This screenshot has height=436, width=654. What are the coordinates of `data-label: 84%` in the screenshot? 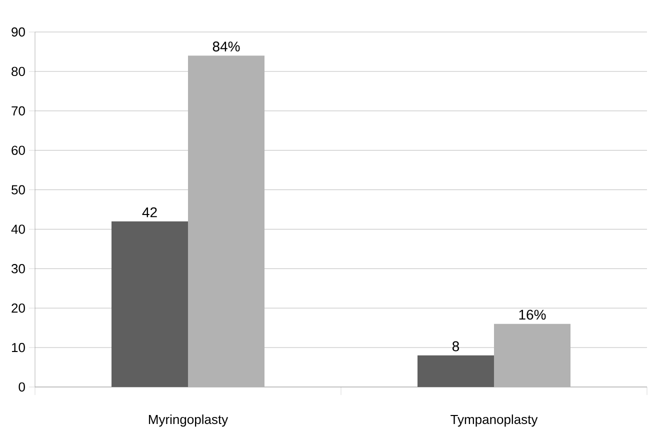 It's located at (226, 47).